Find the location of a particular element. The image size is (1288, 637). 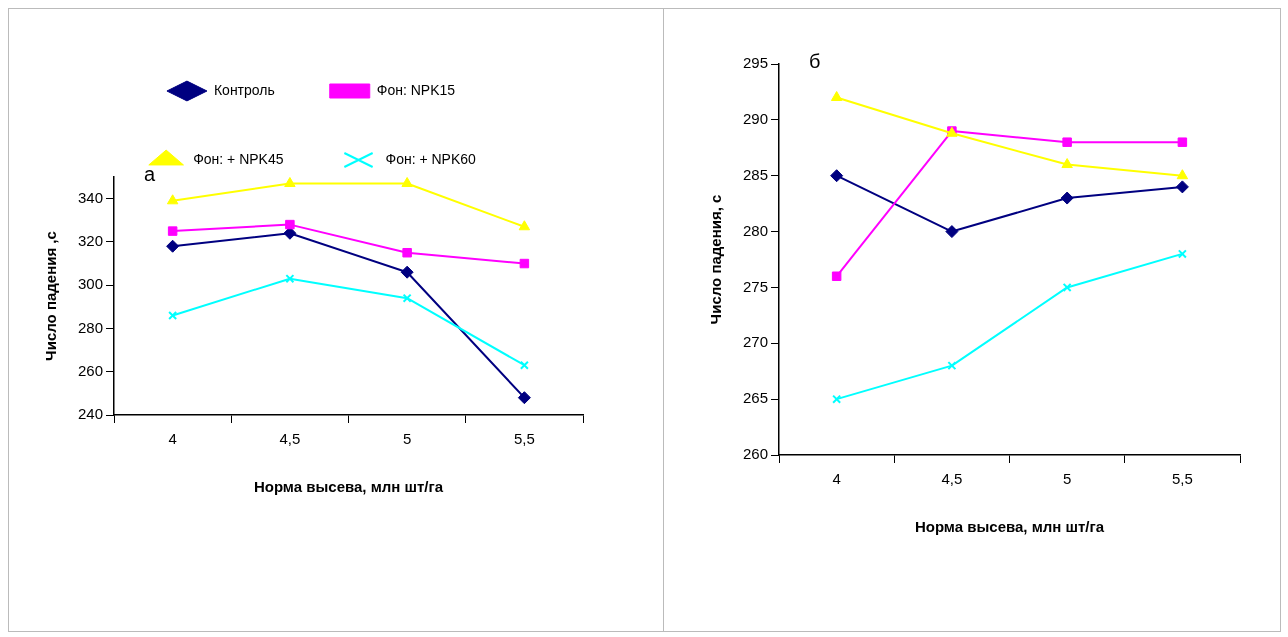

legend-label: Контроль is located at coordinates (244, 89).